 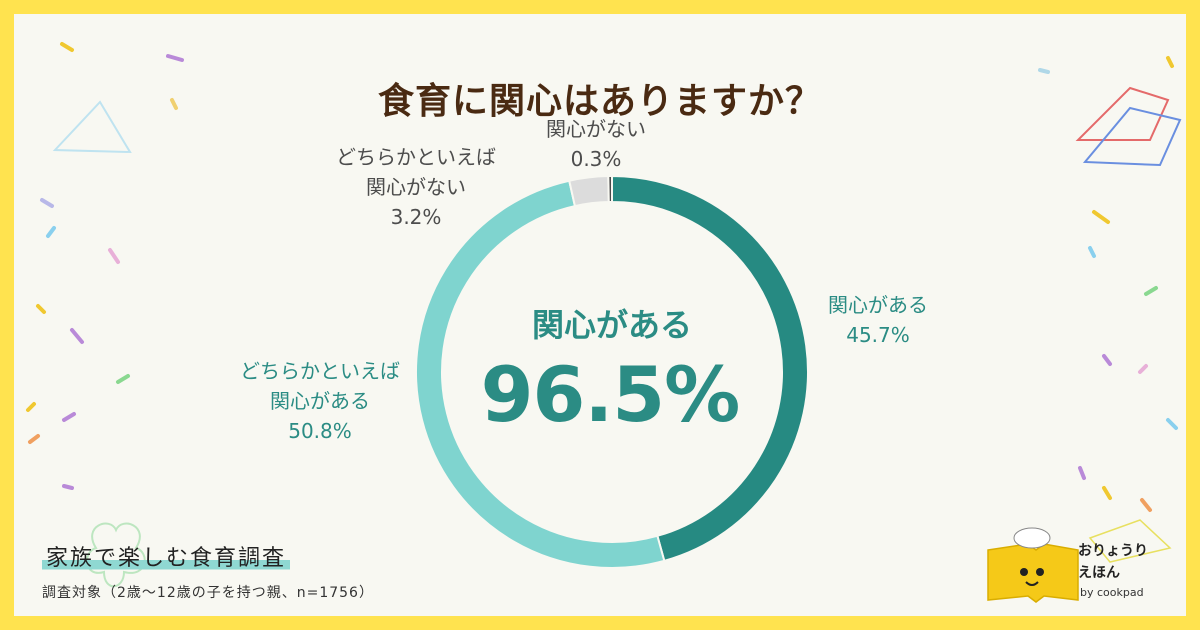 I want to click on label-somewhat-pct: 50.8%, so click(x=320, y=431).